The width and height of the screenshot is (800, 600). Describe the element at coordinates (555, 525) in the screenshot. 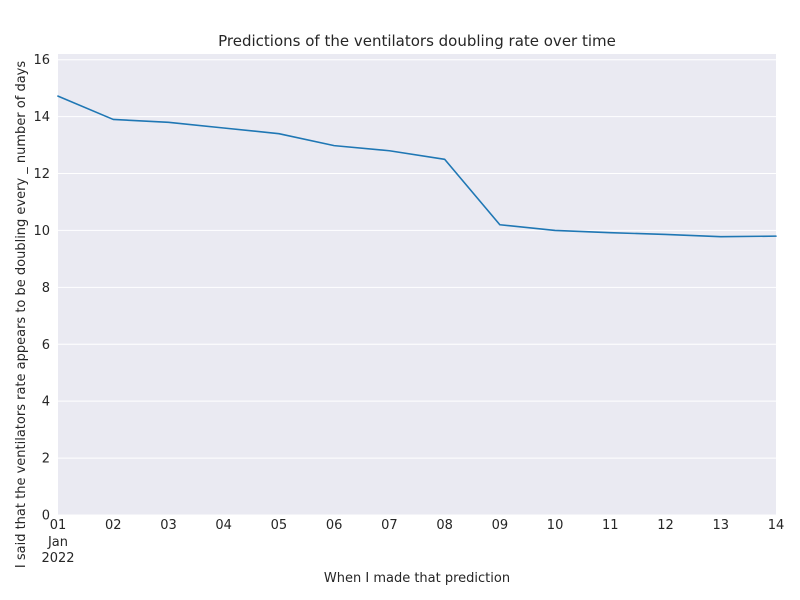

I see `x-tick-label: 10` at that location.